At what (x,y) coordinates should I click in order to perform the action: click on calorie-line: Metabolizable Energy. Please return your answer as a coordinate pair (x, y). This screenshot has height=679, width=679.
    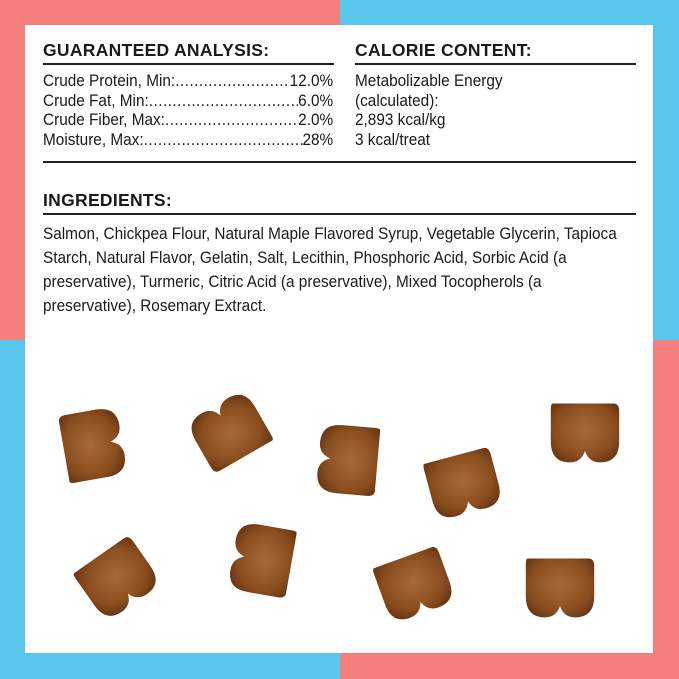
    Looking at the image, I should click on (429, 81).